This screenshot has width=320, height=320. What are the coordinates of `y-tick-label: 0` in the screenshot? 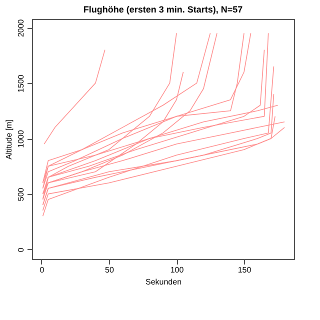 It's located at (21, 249).